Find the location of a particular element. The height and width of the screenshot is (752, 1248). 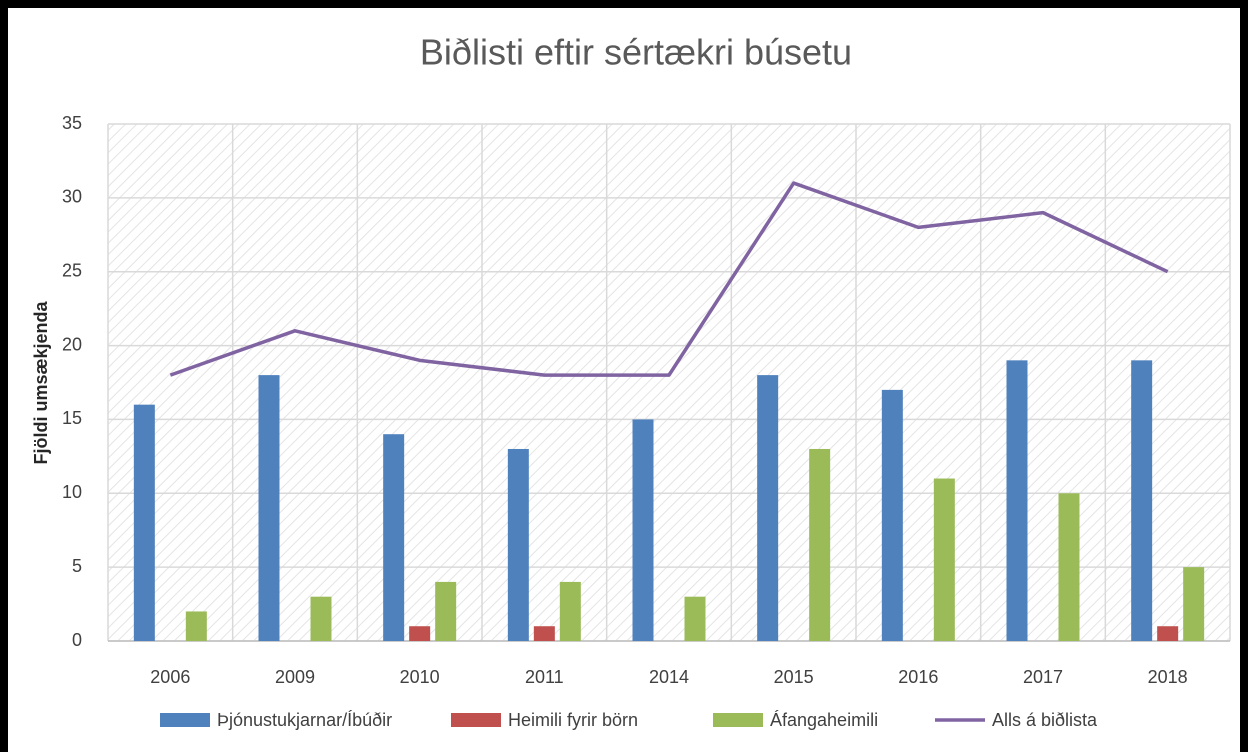

x-tick-label: 2009 is located at coordinates (295, 677).